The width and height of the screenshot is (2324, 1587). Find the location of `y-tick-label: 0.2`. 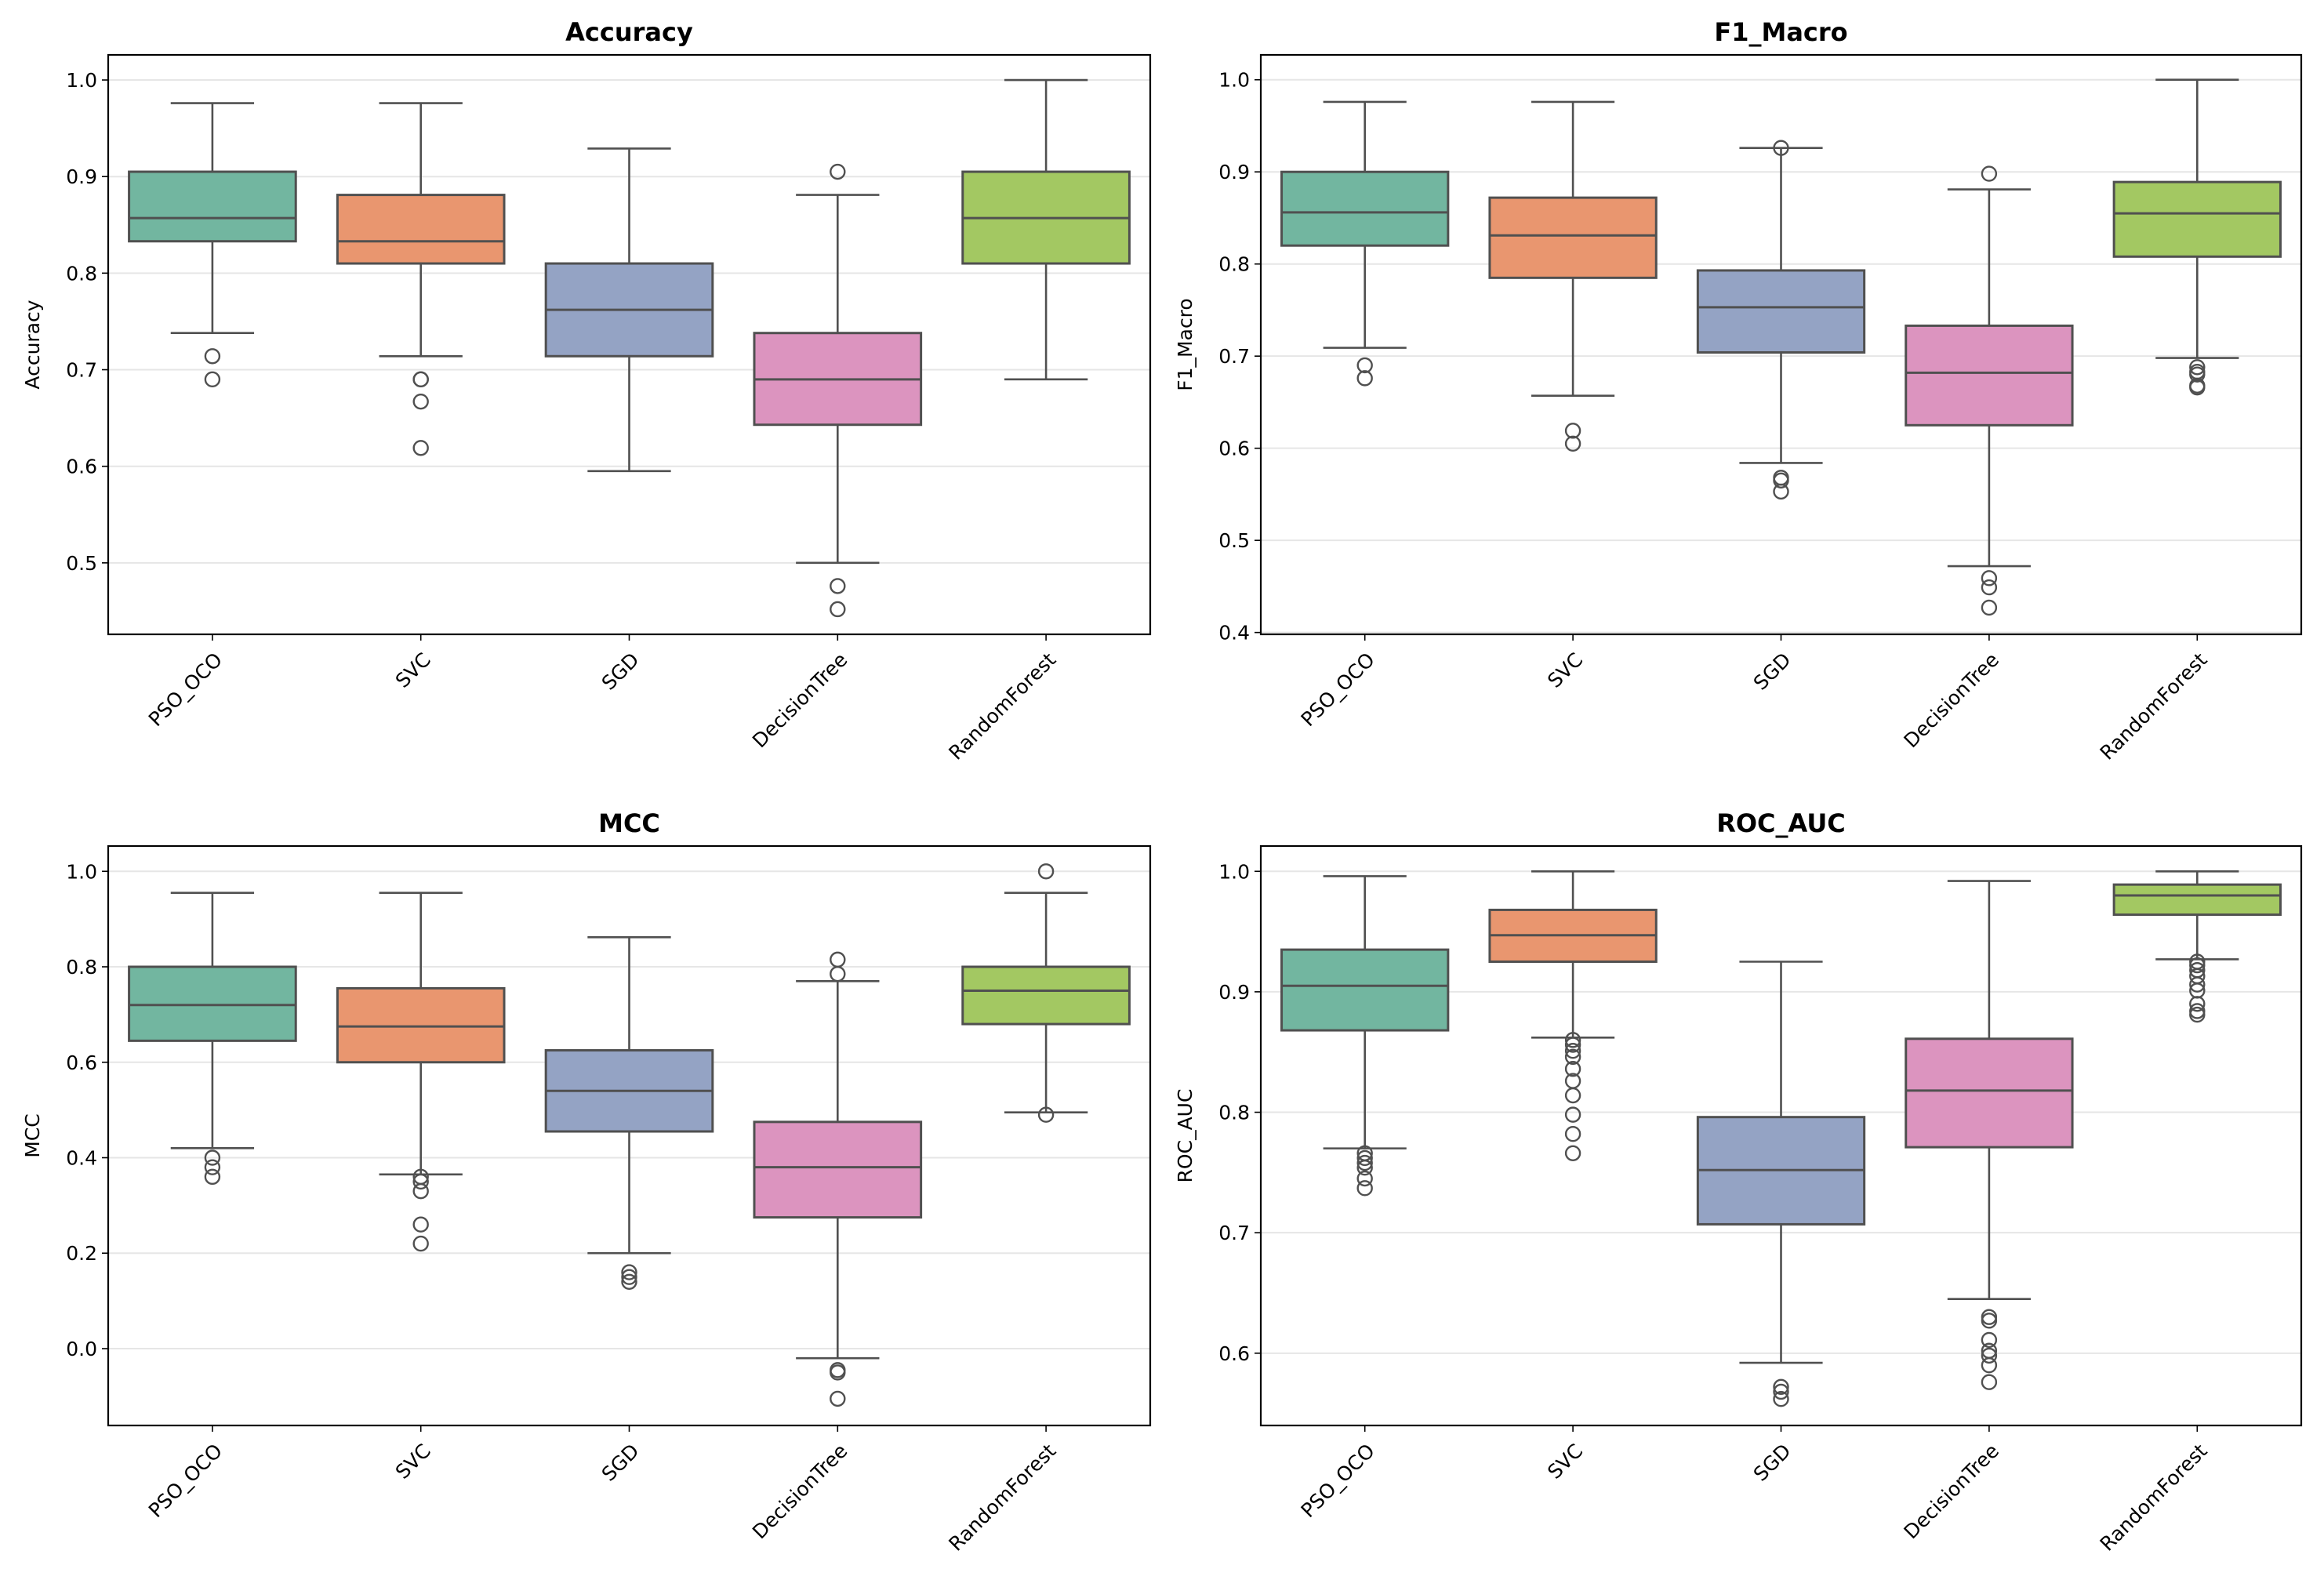

y-tick-label: 0.2 is located at coordinates (81, 1253).